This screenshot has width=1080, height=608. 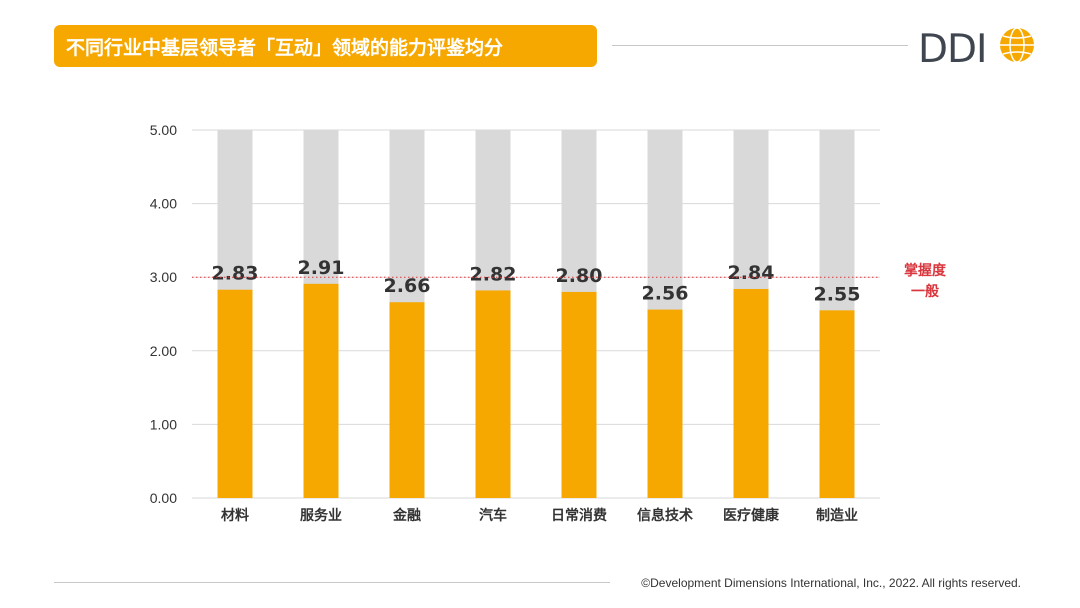 I want to click on chart-title: 不同行业中基层领导者「互动」领域的能力评鉴均分, so click(x=285, y=47).